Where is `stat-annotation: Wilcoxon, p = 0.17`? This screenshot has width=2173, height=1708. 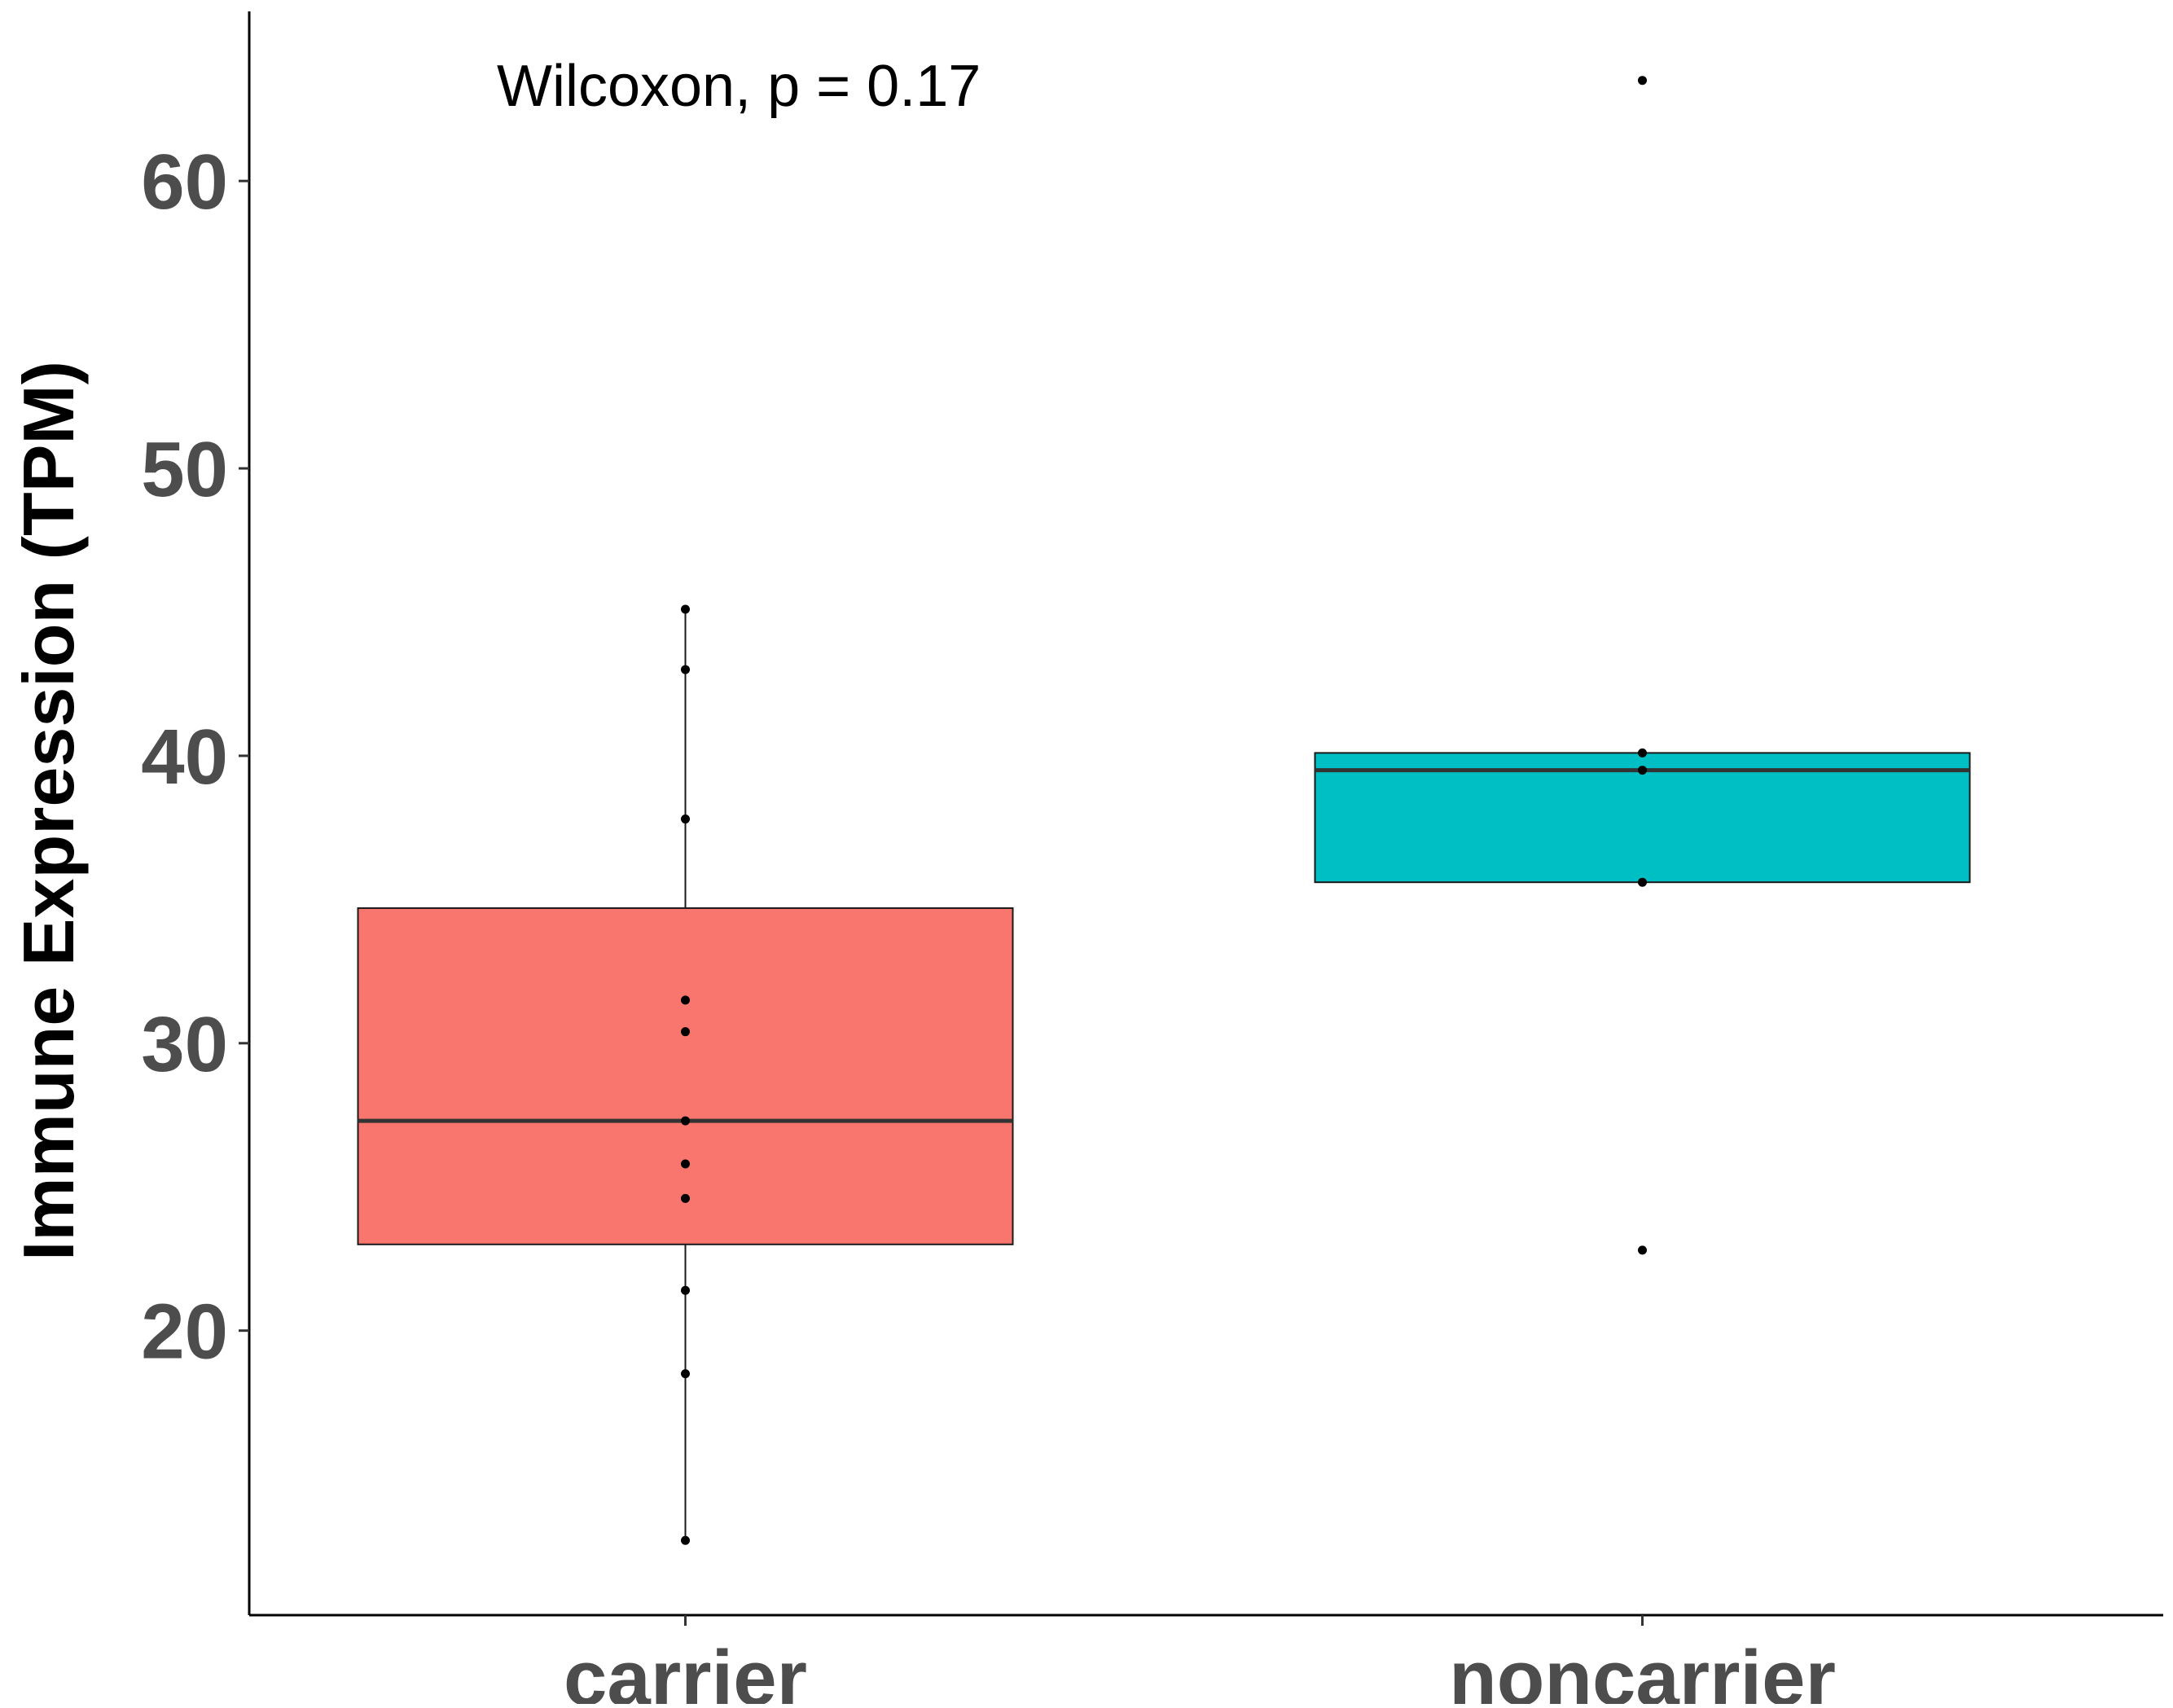 stat-annotation: Wilcoxon, p = 0.17 is located at coordinates (739, 86).